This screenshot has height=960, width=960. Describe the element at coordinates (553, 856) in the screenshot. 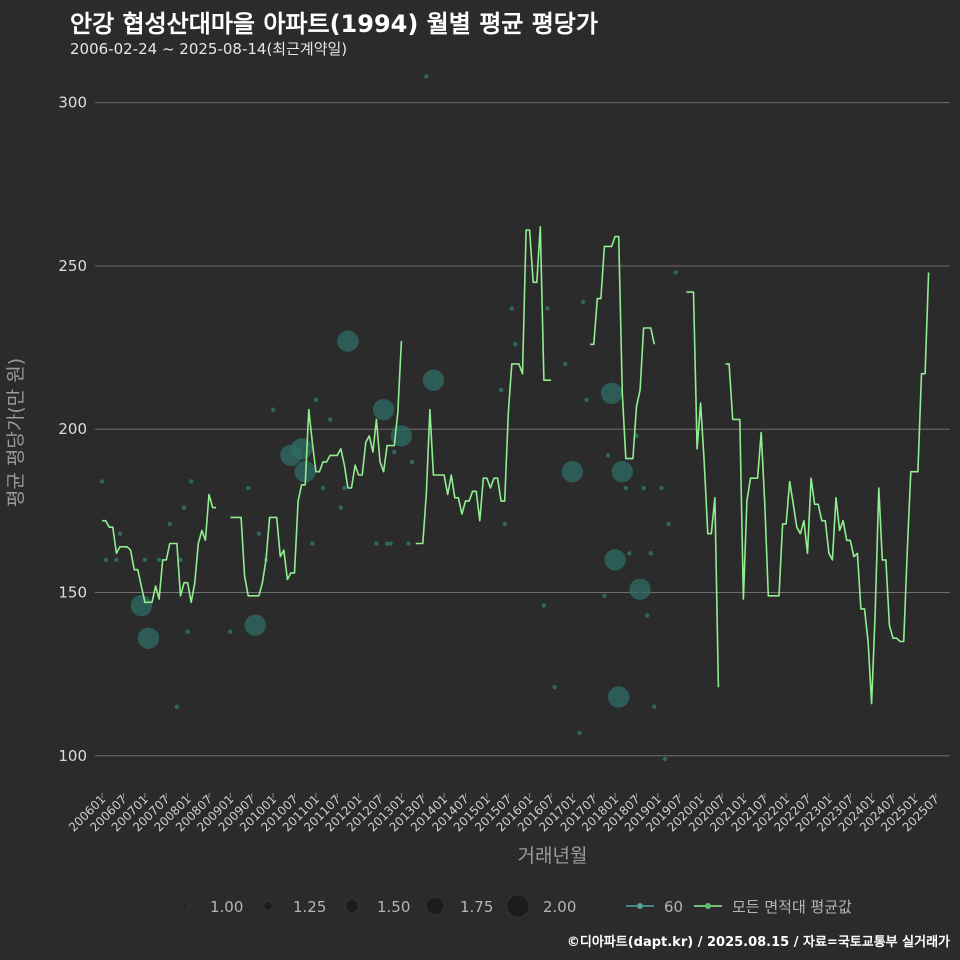

I see `x-axis-label: 거래년월` at that location.